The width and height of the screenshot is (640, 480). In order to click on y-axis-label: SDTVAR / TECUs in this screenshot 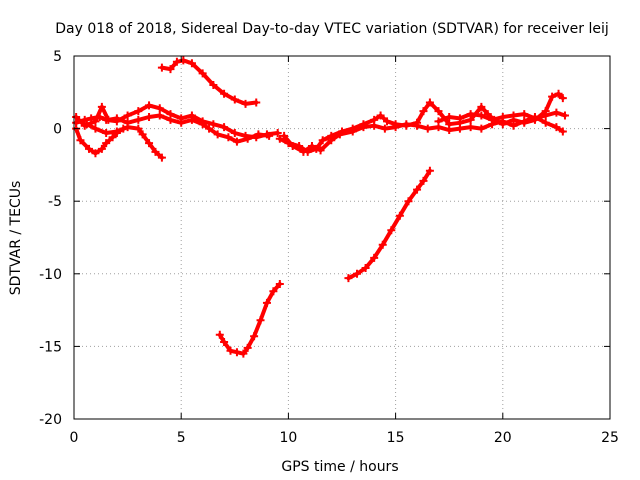, I will do `click(16, 238)`.